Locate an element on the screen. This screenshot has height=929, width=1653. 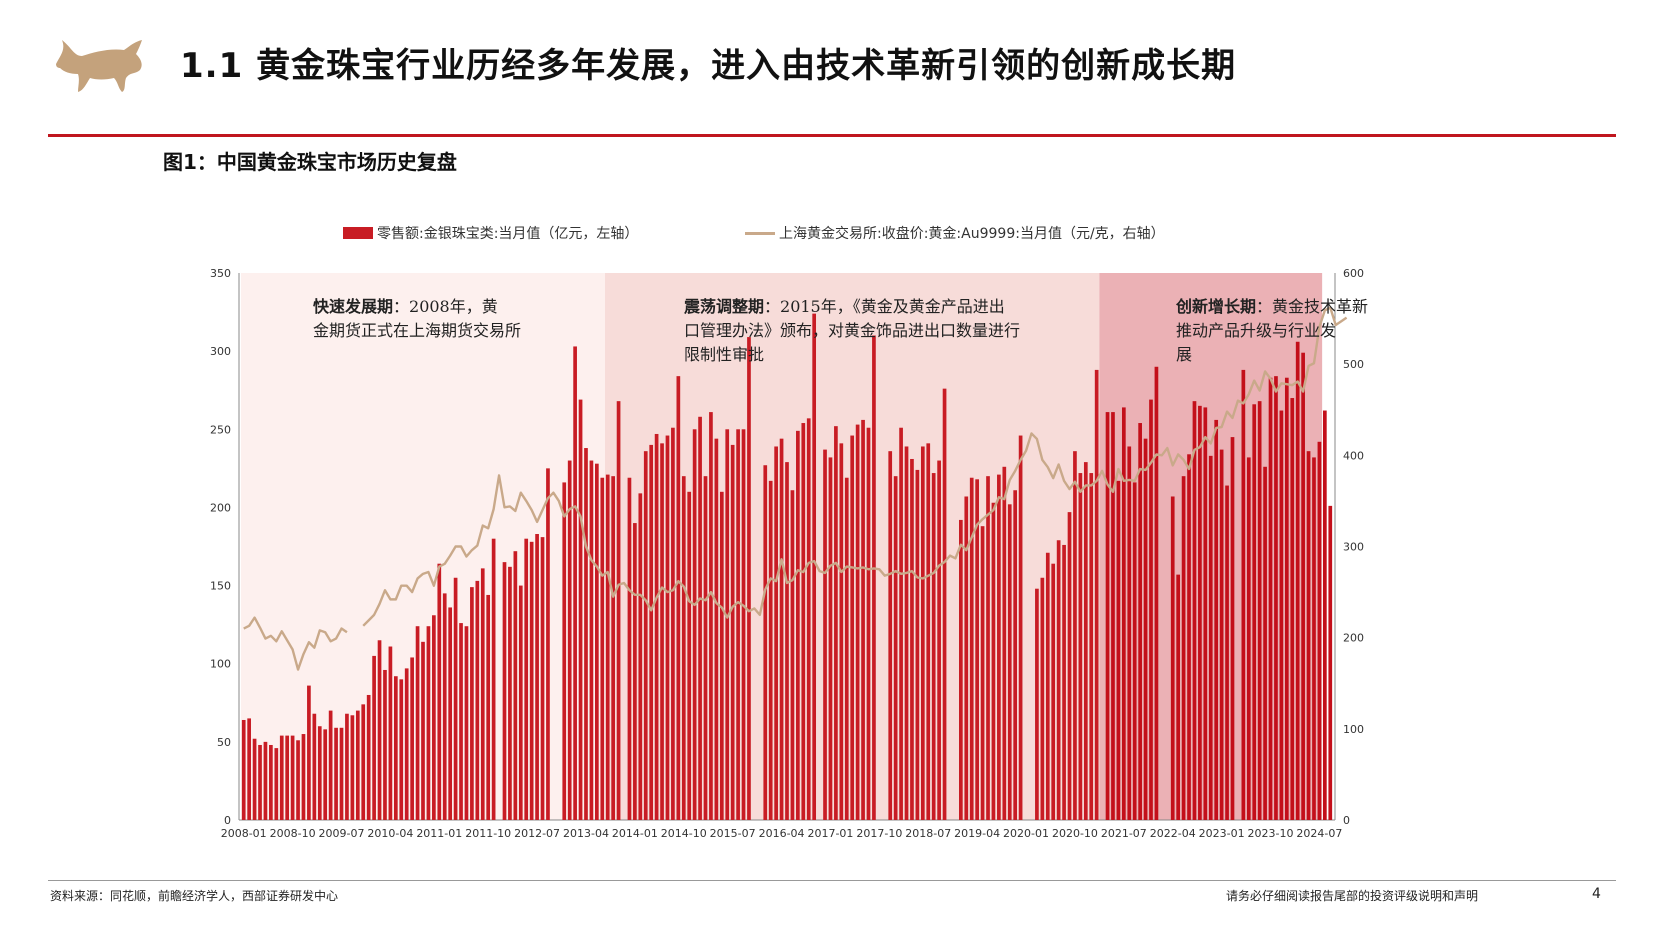
legend-line-entry: 上海黄金交易所:收盘价:黄金:Au9999:当月值（元/克，右轴） is located at coordinates (955, 233).